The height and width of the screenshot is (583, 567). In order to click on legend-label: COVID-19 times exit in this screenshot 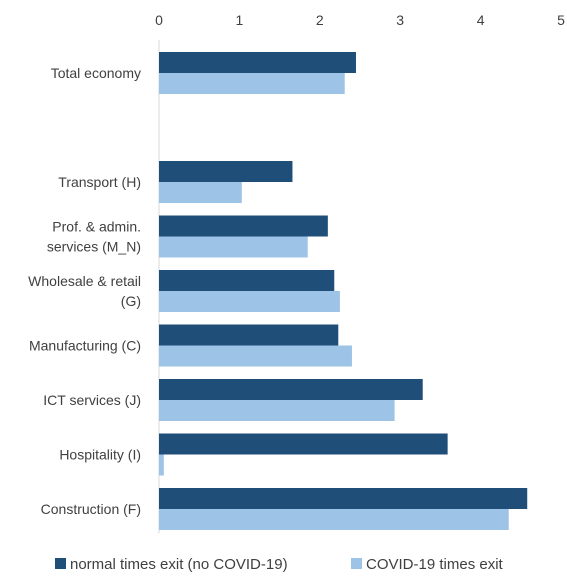, I will do `click(435, 564)`.